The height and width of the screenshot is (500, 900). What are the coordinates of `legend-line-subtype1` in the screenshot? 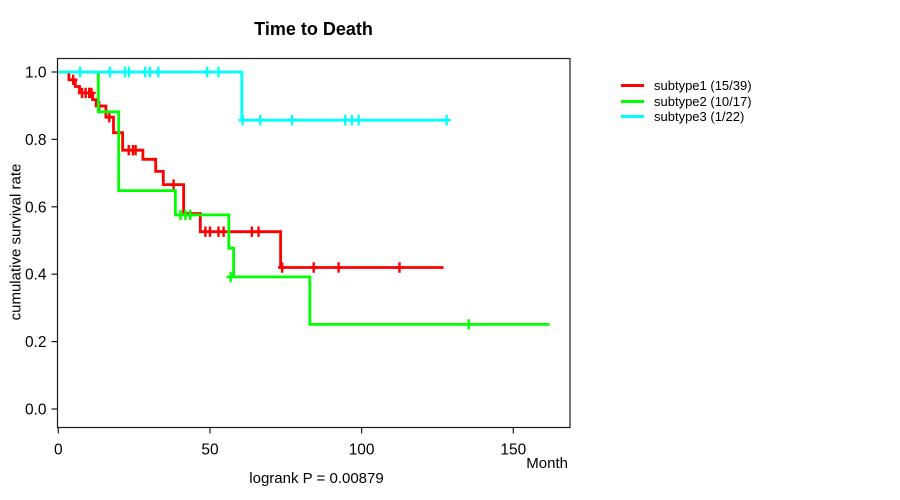 It's located at (632, 86).